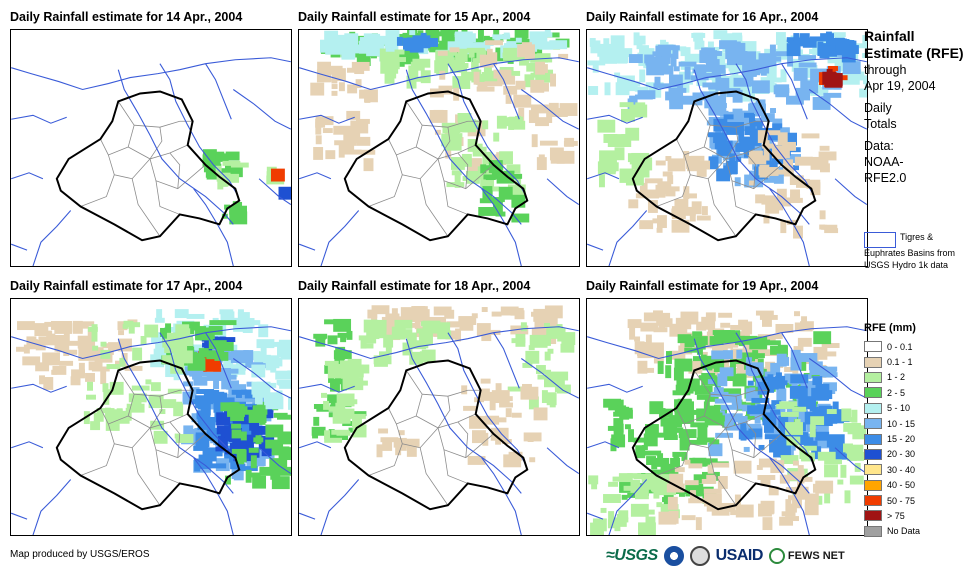  What do you see at coordinates (148, 435) in the screenshot?
I see `country-border` at bounding box center [148, 435].